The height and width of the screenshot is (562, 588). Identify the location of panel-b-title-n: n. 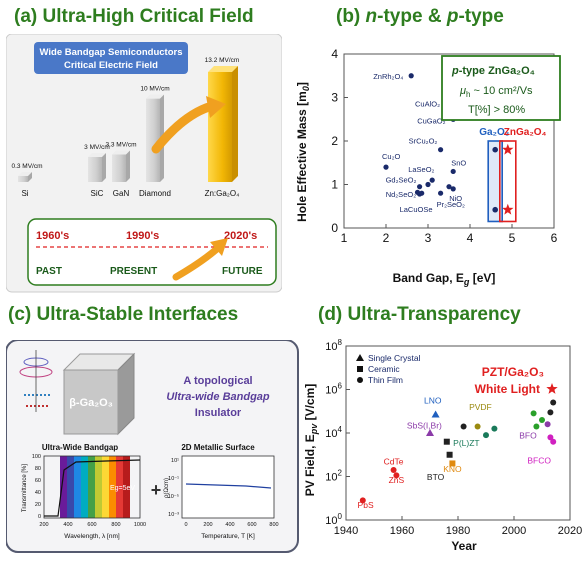
(371, 16).